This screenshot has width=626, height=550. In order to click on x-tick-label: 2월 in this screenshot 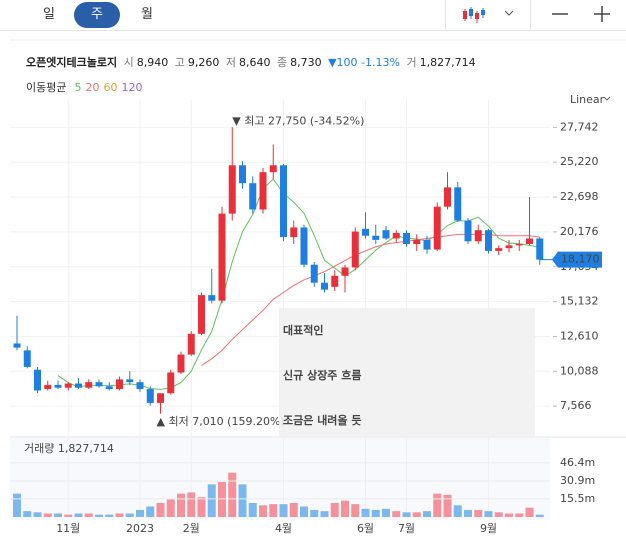, I will do `click(191, 528)`.